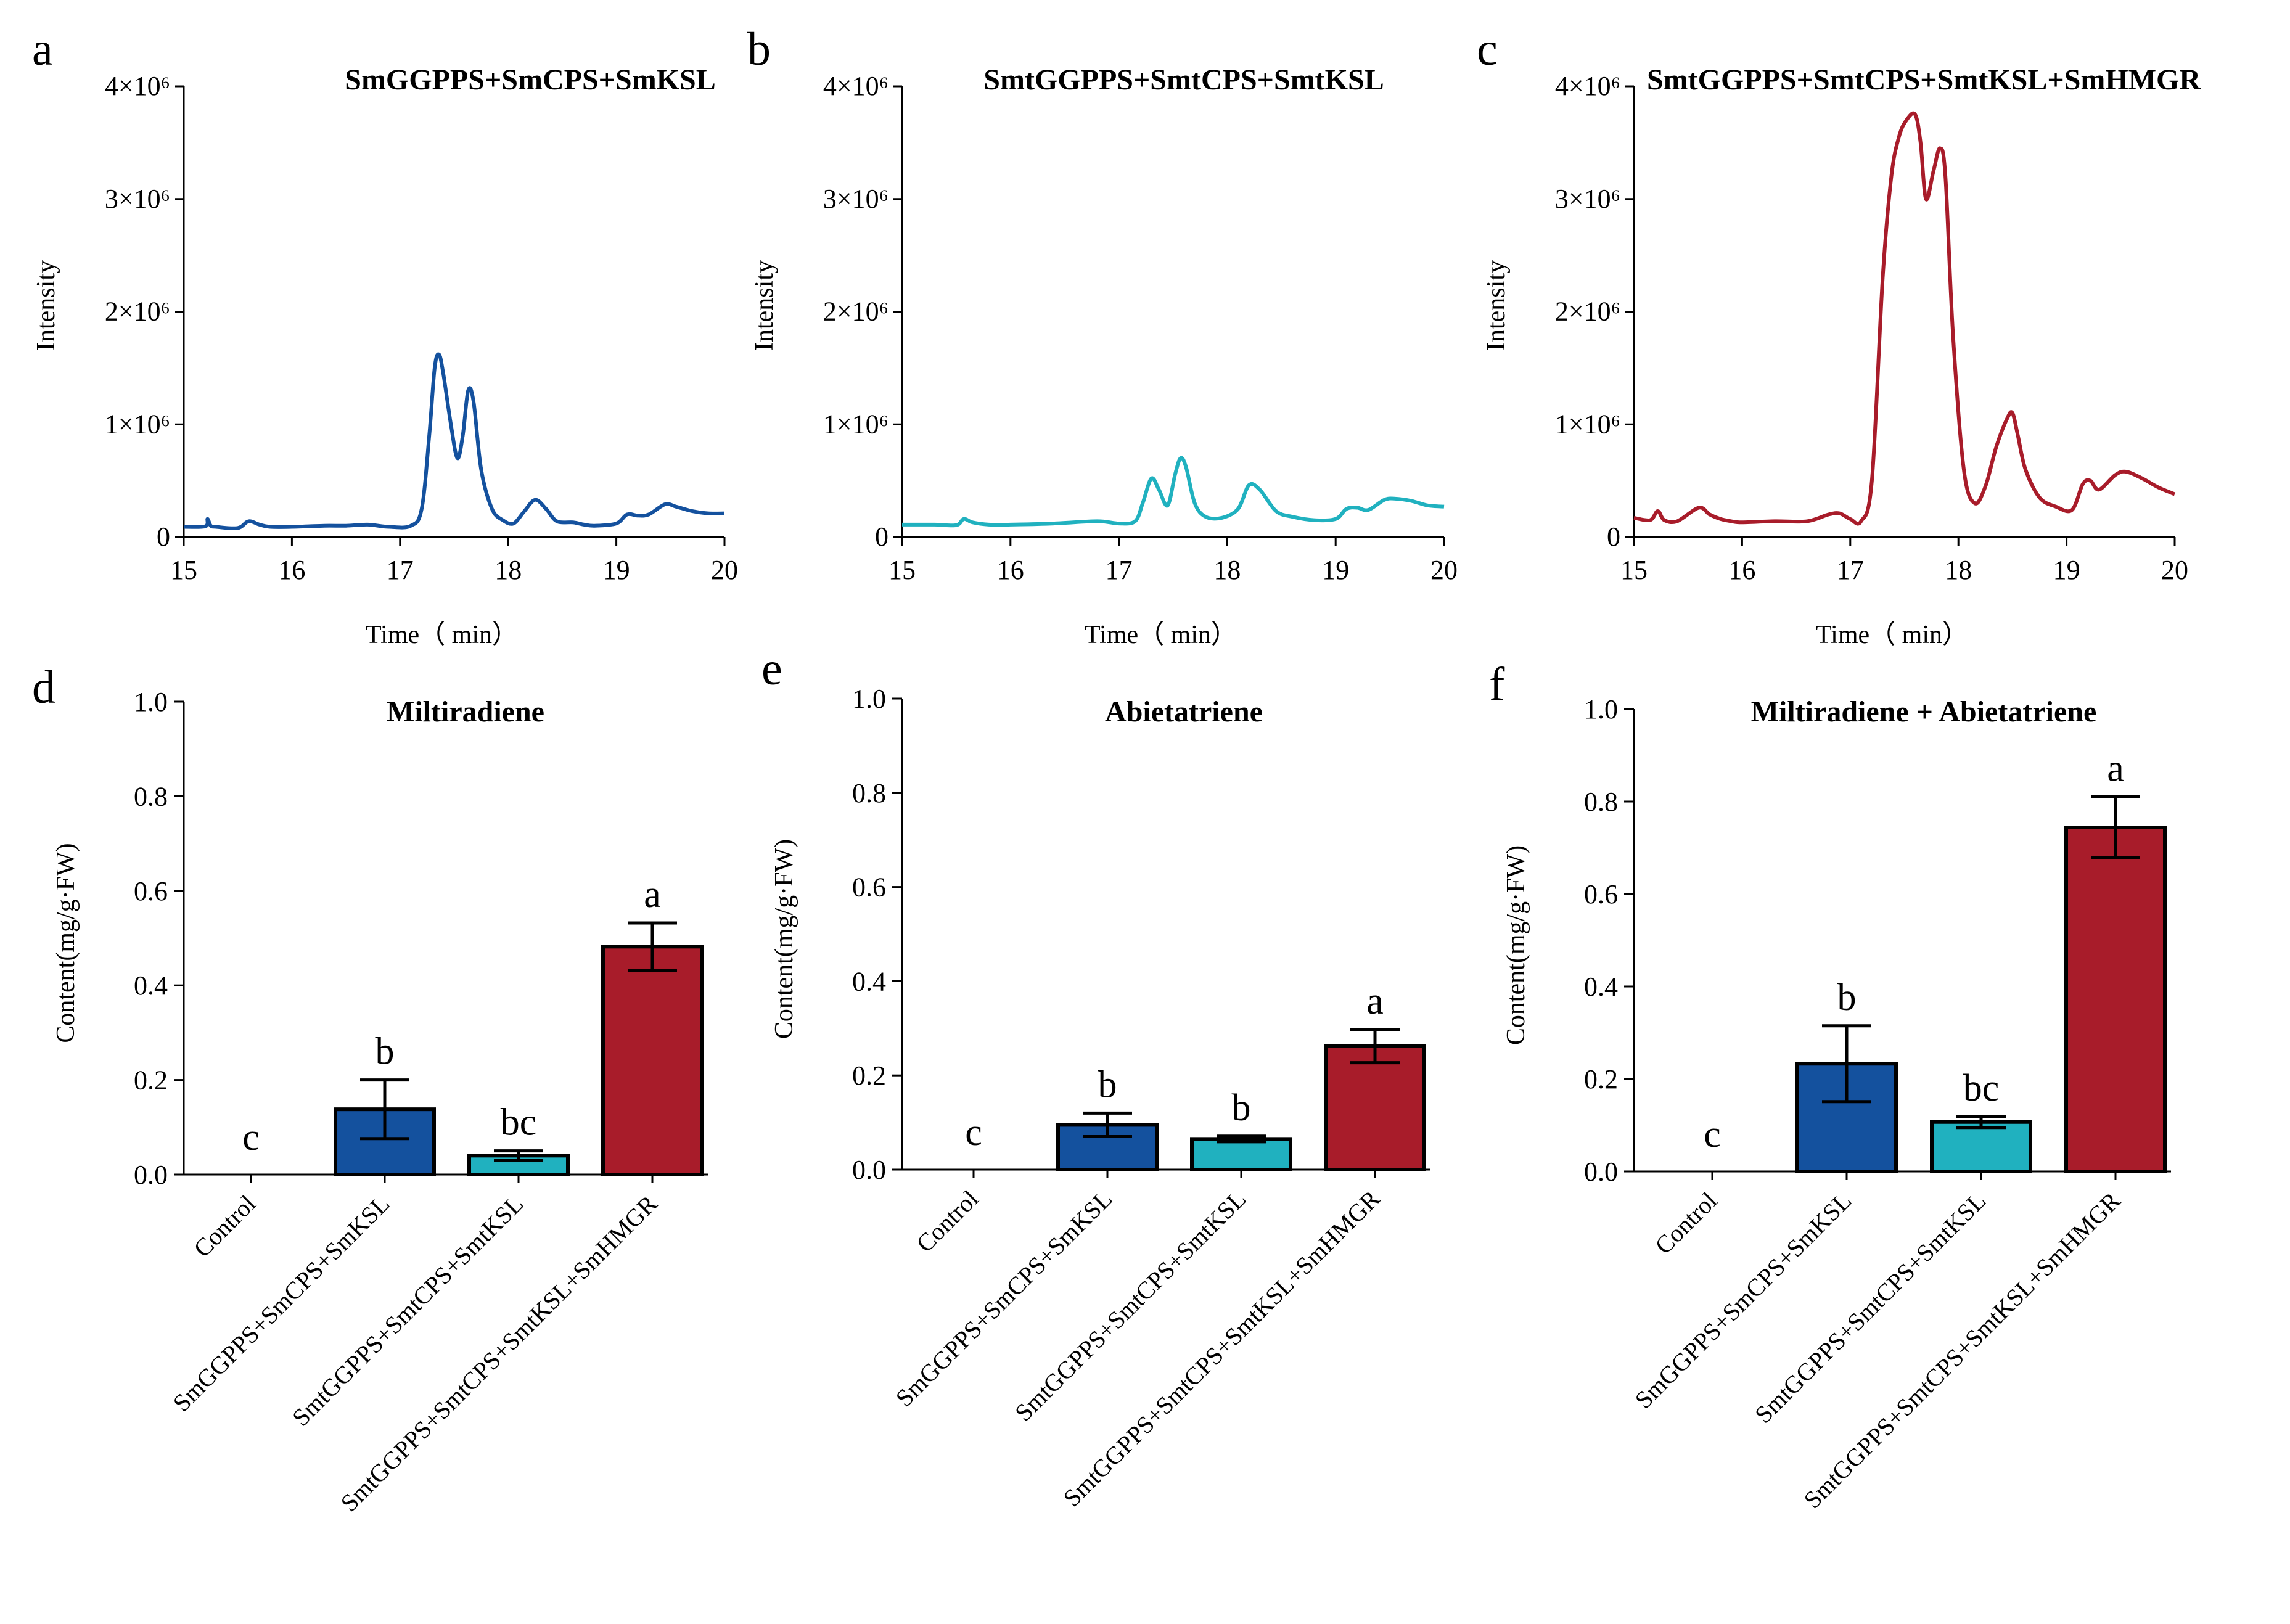 The height and width of the screenshot is (1624, 2290). I want to click on panel-title: Miltiradiene + Abietatriene, so click(1924, 711).